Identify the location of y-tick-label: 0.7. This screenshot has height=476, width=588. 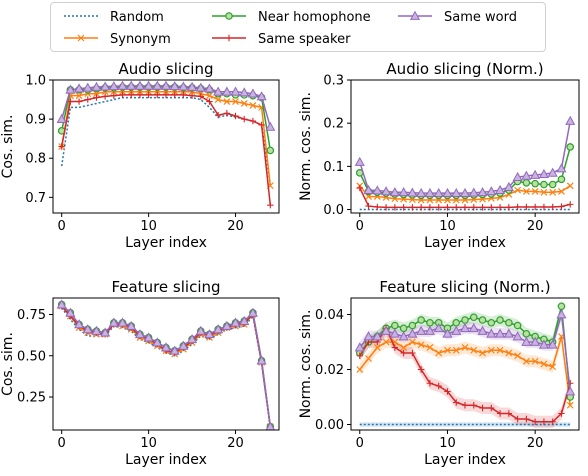
(35, 198).